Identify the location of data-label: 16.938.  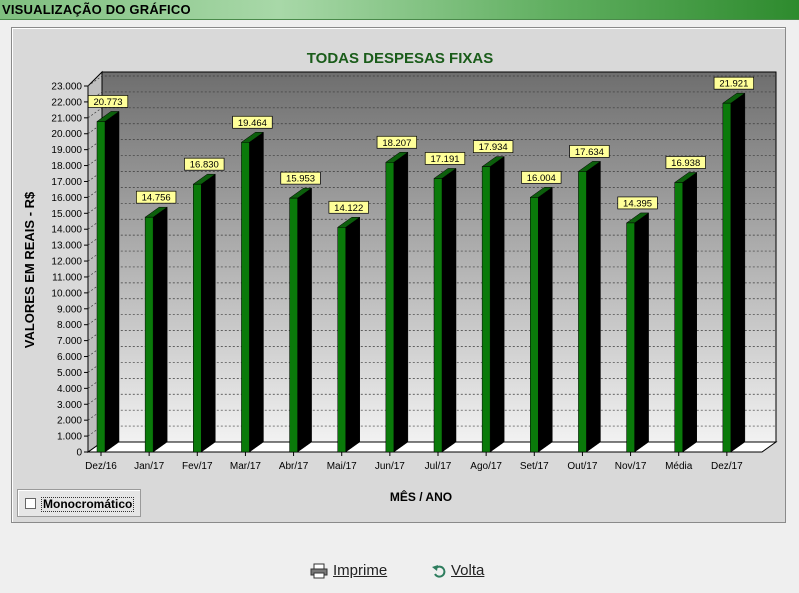
(685, 163).